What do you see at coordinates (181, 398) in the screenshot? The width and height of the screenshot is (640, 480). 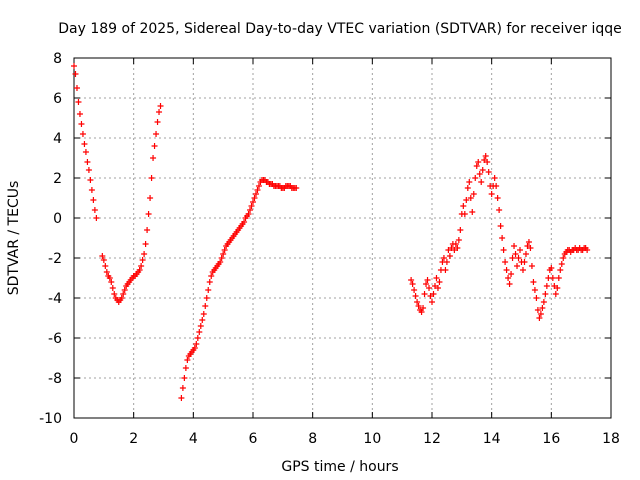 I see `data-point: 3.6, -9` at bounding box center [181, 398].